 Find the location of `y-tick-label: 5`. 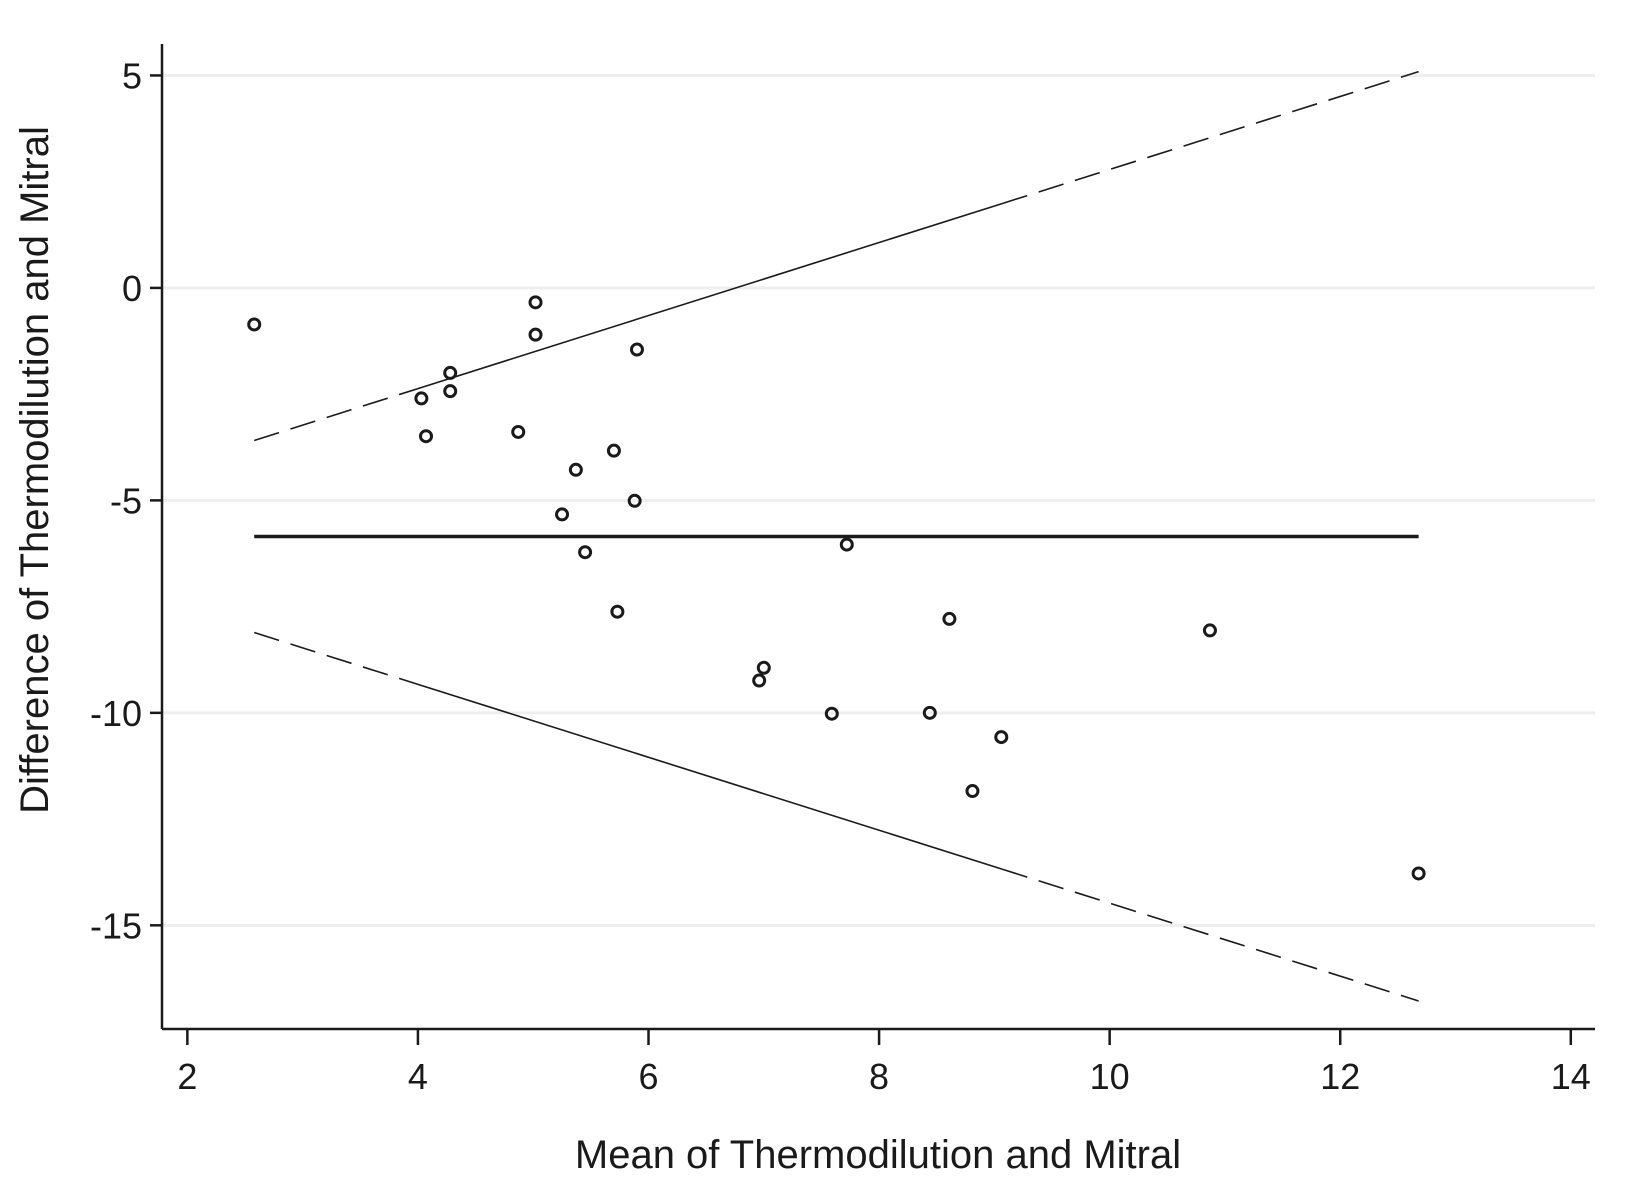

y-tick-label: 5 is located at coordinates (132, 75).